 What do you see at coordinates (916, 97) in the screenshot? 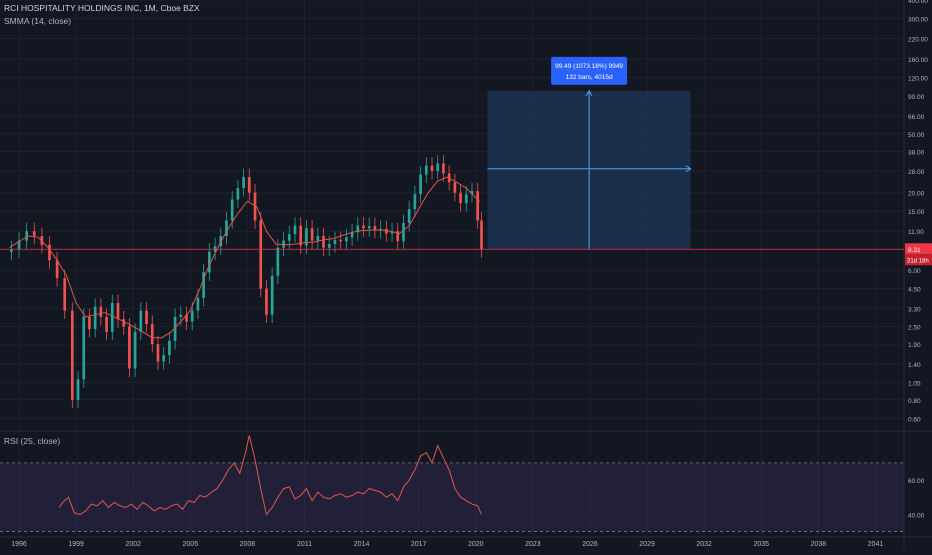
I see `y-tick-label: 90.00` at bounding box center [916, 97].